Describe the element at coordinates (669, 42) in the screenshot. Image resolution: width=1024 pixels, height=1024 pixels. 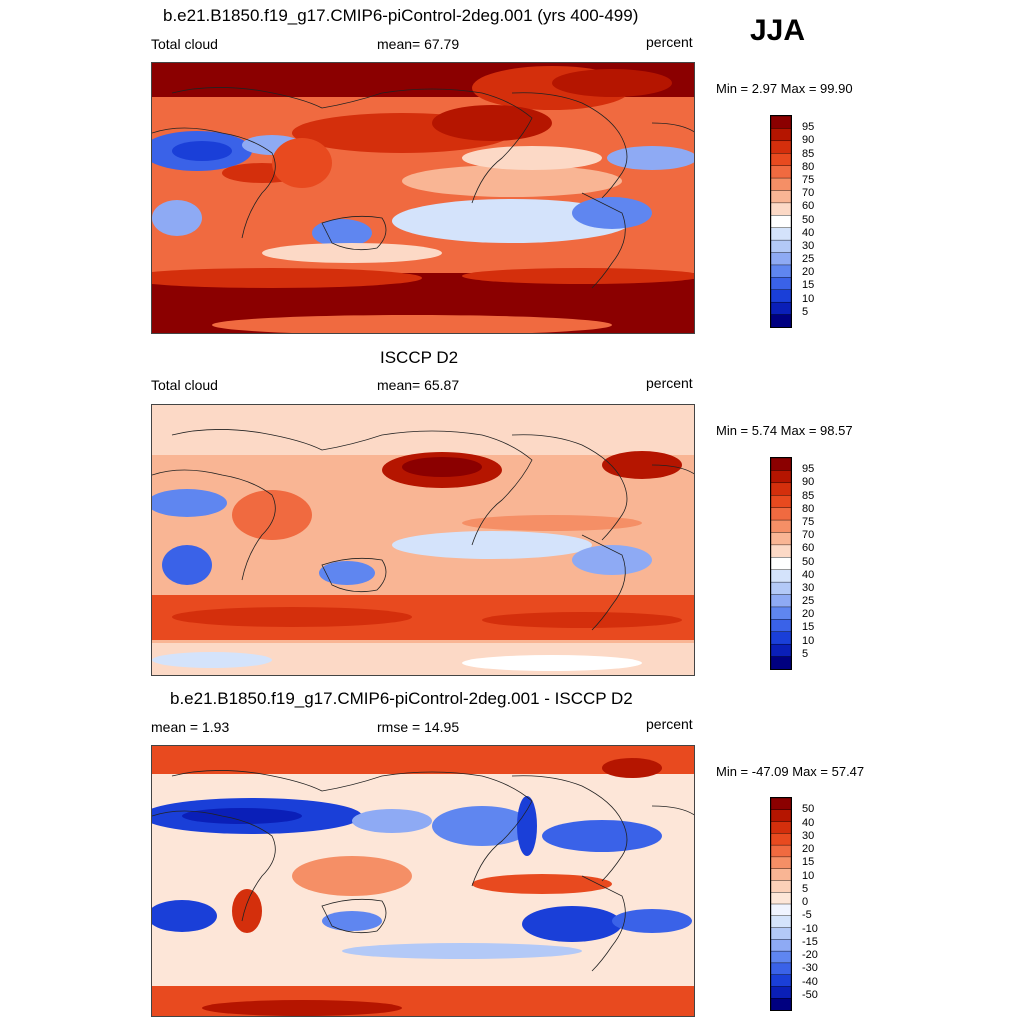
I see `panel1-units-label: percent` at that location.